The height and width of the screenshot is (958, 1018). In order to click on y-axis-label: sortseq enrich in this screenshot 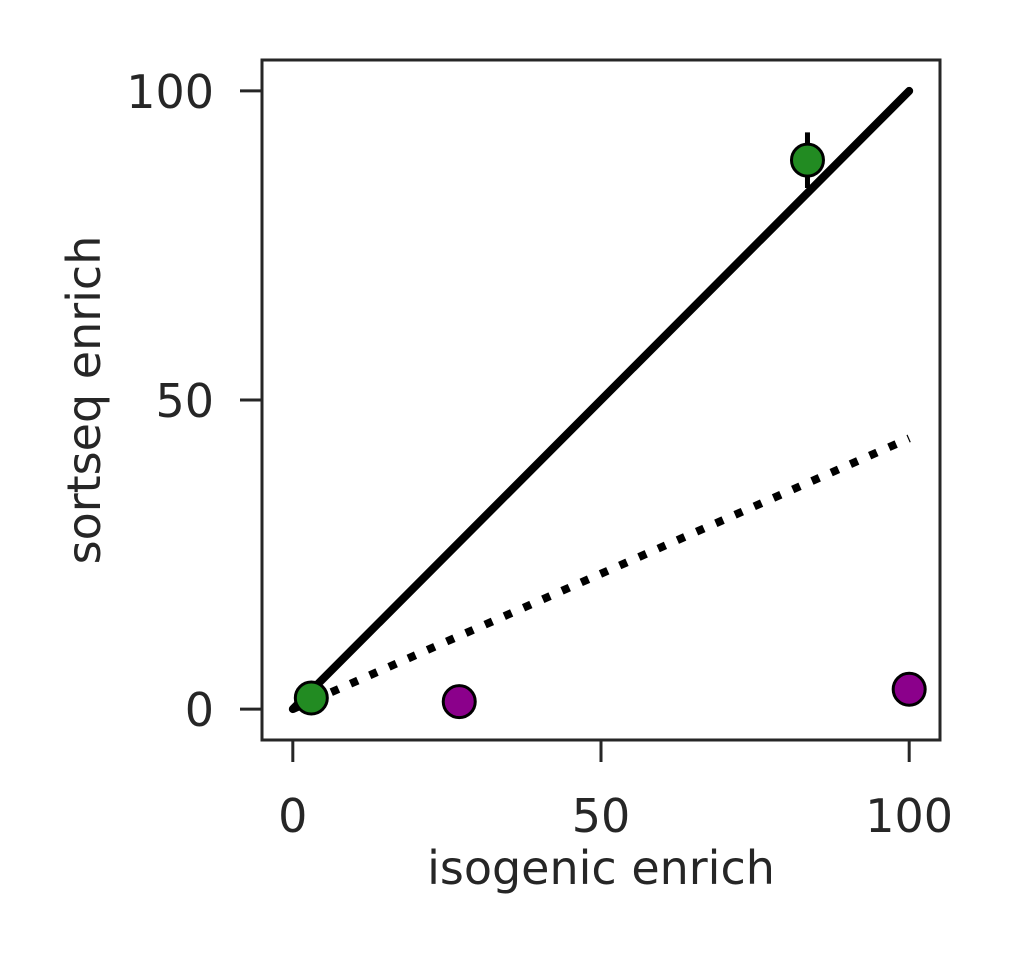, I will do `click(84, 400)`.